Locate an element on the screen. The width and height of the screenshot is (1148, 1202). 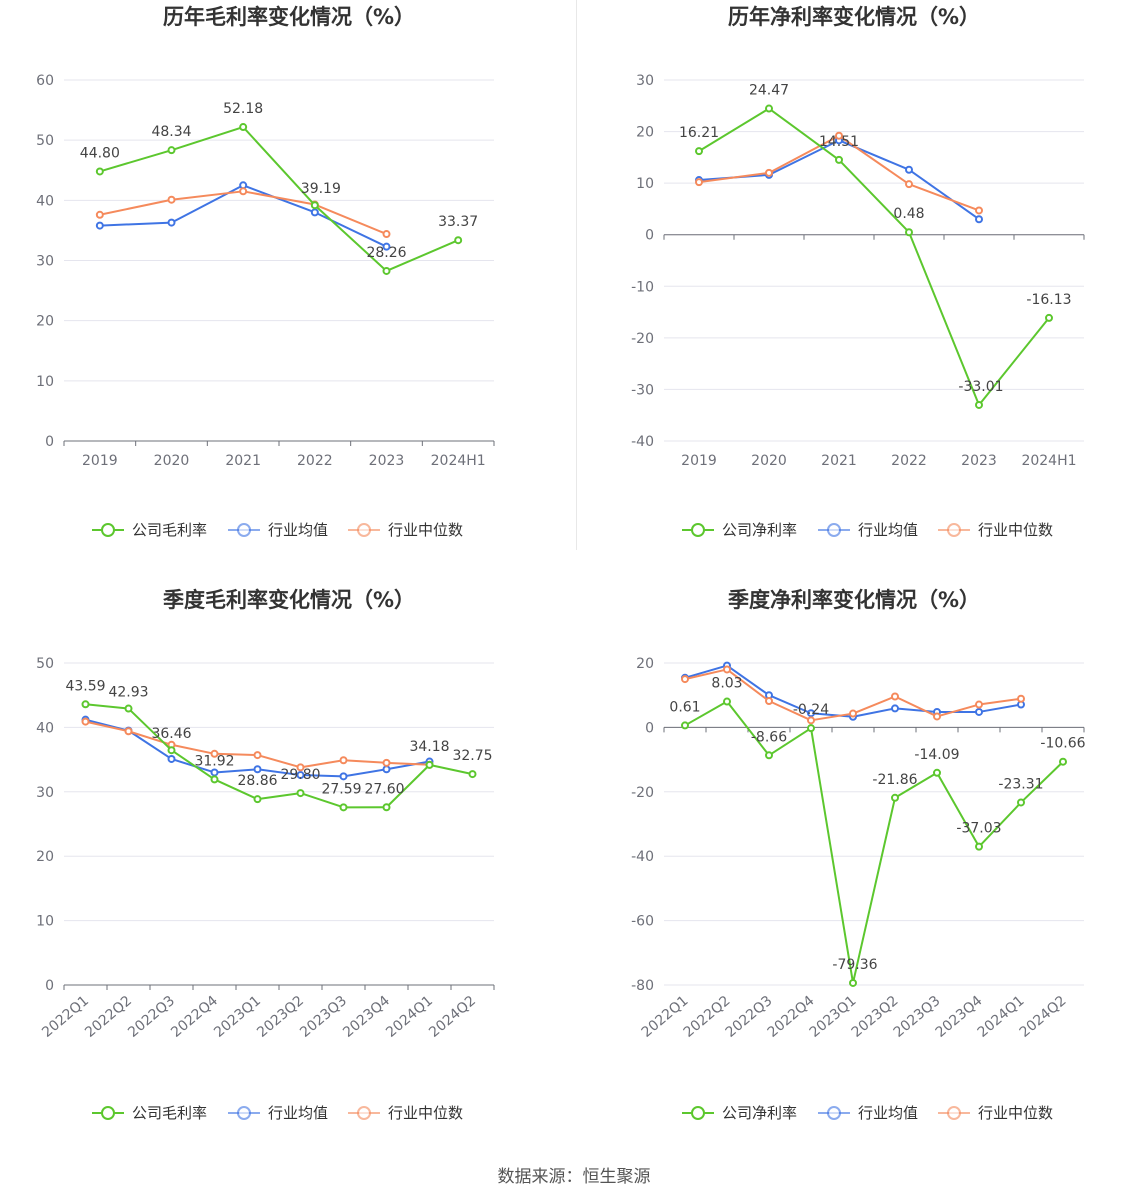
x-tick-label: 2022Q4 is located at coordinates (194, 1017).